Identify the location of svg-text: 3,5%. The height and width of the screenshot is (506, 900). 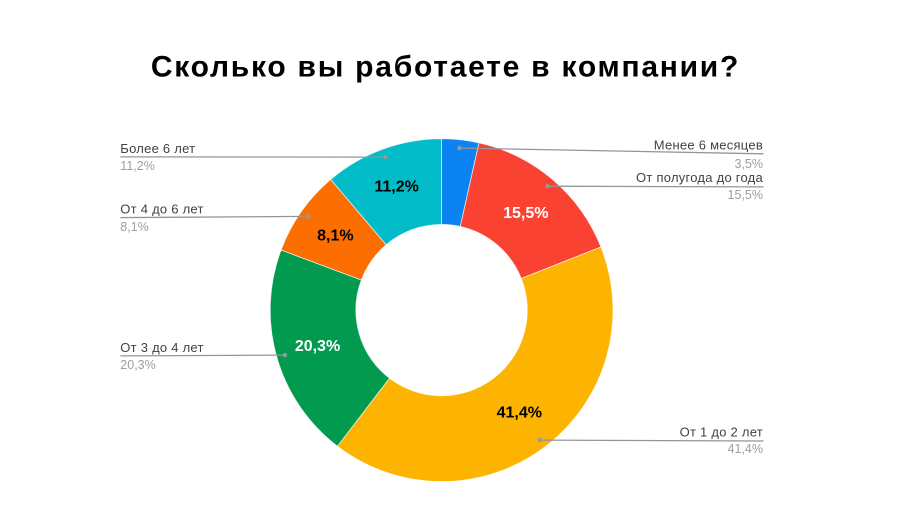
(749, 164).